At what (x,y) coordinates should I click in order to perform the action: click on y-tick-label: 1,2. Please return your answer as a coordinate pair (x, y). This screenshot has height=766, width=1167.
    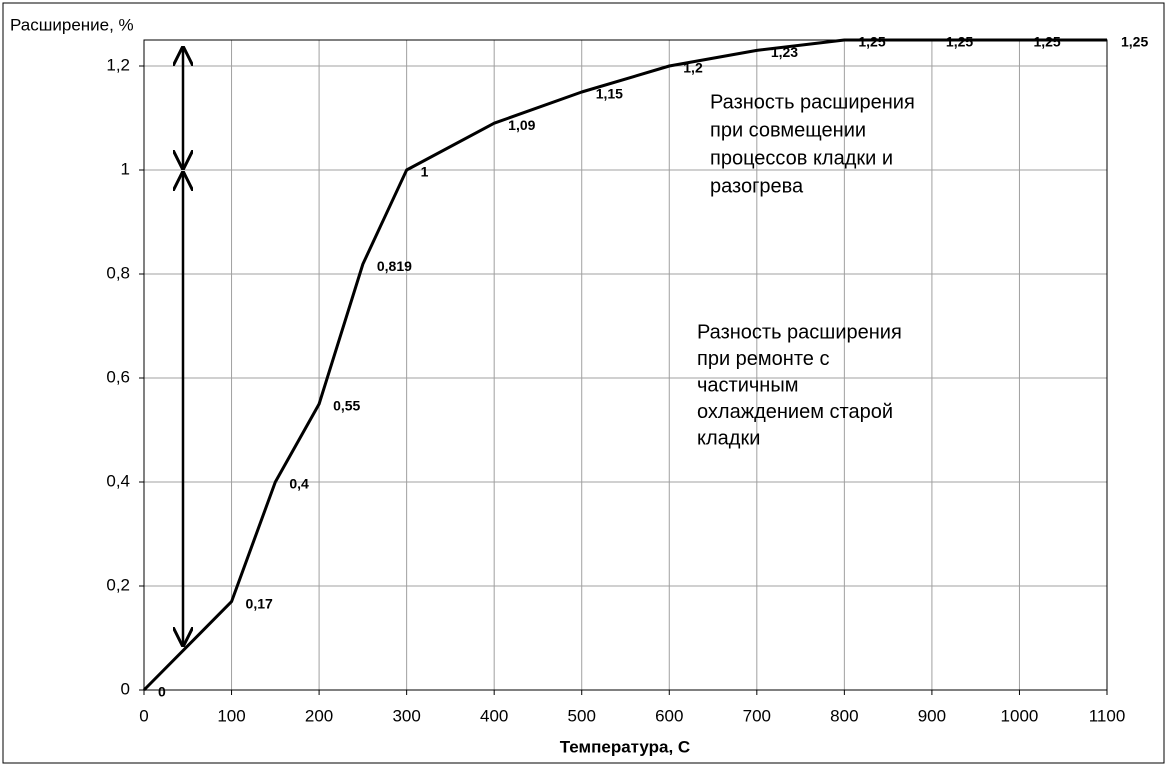
    Looking at the image, I should click on (118, 64).